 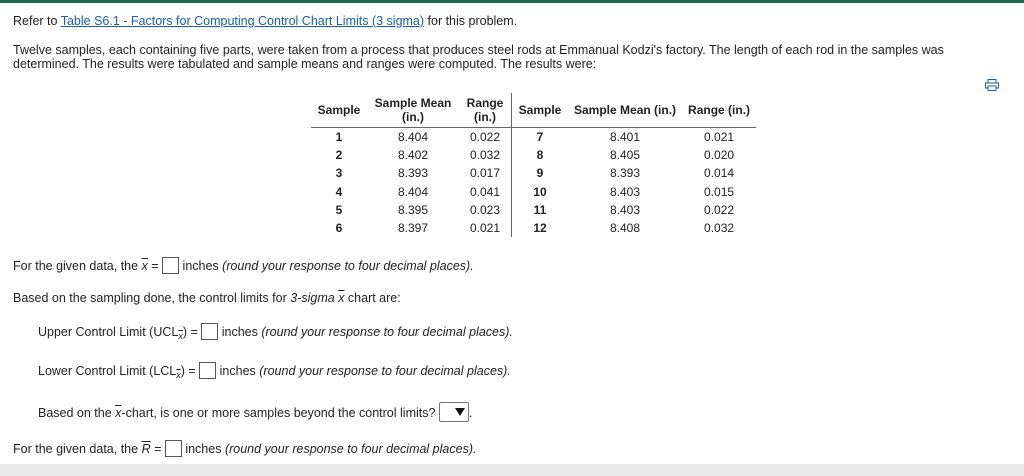 What do you see at coordinates (339, 209) in the screenshot?
I see `sample-number: 5` at bounding box center [339, 209].